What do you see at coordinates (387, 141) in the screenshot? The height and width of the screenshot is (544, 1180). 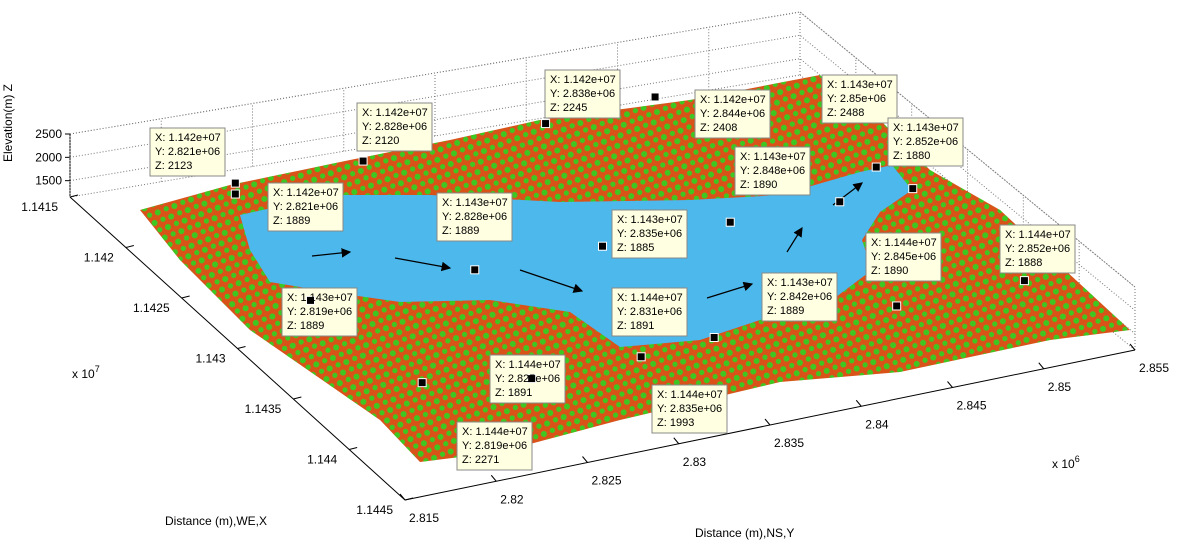 I see `datatip-value: 2120` at bounding box center [387, 141].